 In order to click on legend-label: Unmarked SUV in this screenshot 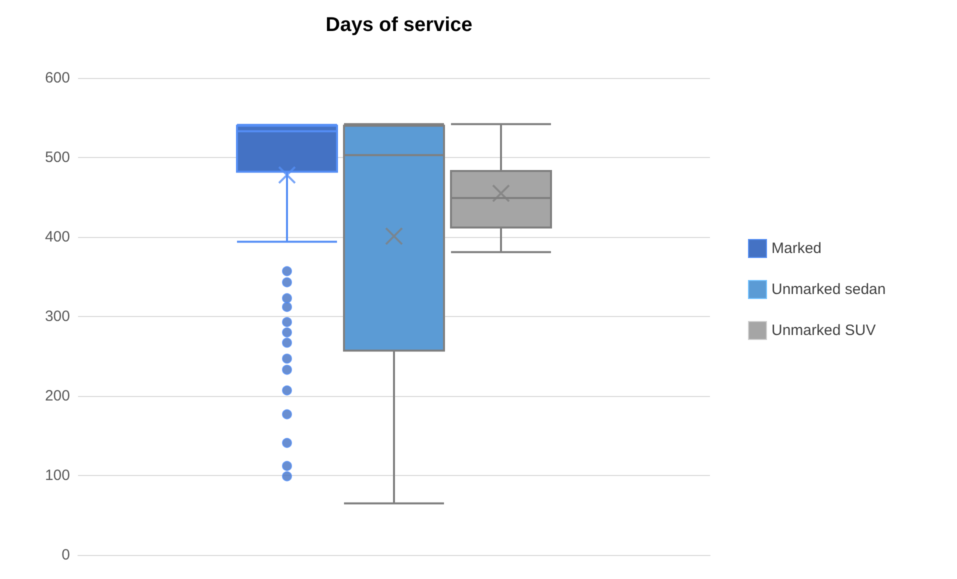, I will do `click(824, 330)`.